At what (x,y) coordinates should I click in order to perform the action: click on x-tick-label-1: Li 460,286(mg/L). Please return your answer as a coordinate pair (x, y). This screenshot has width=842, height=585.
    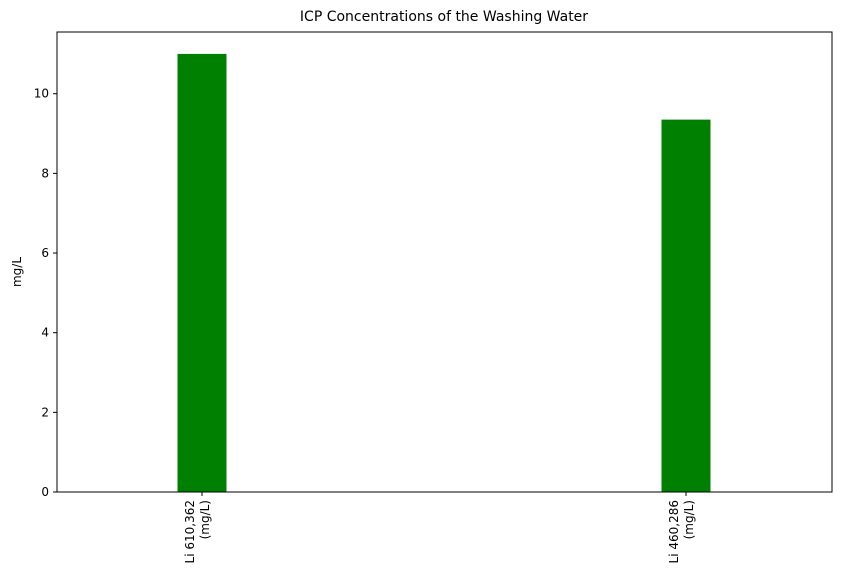
    Looking at the image, I should click on (681, 531).